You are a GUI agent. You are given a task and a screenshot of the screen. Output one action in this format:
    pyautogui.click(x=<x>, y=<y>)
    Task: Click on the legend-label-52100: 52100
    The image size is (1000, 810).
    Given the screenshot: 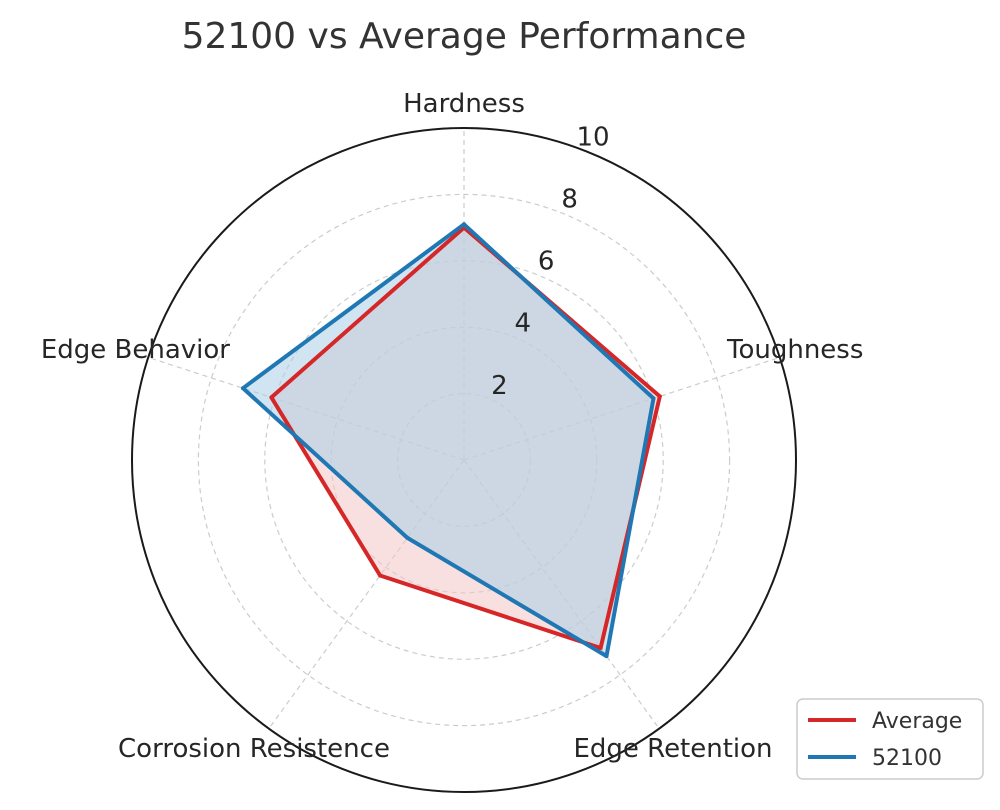 What is the action you would take?
    pyautogui.click(x=907, y=758)
    